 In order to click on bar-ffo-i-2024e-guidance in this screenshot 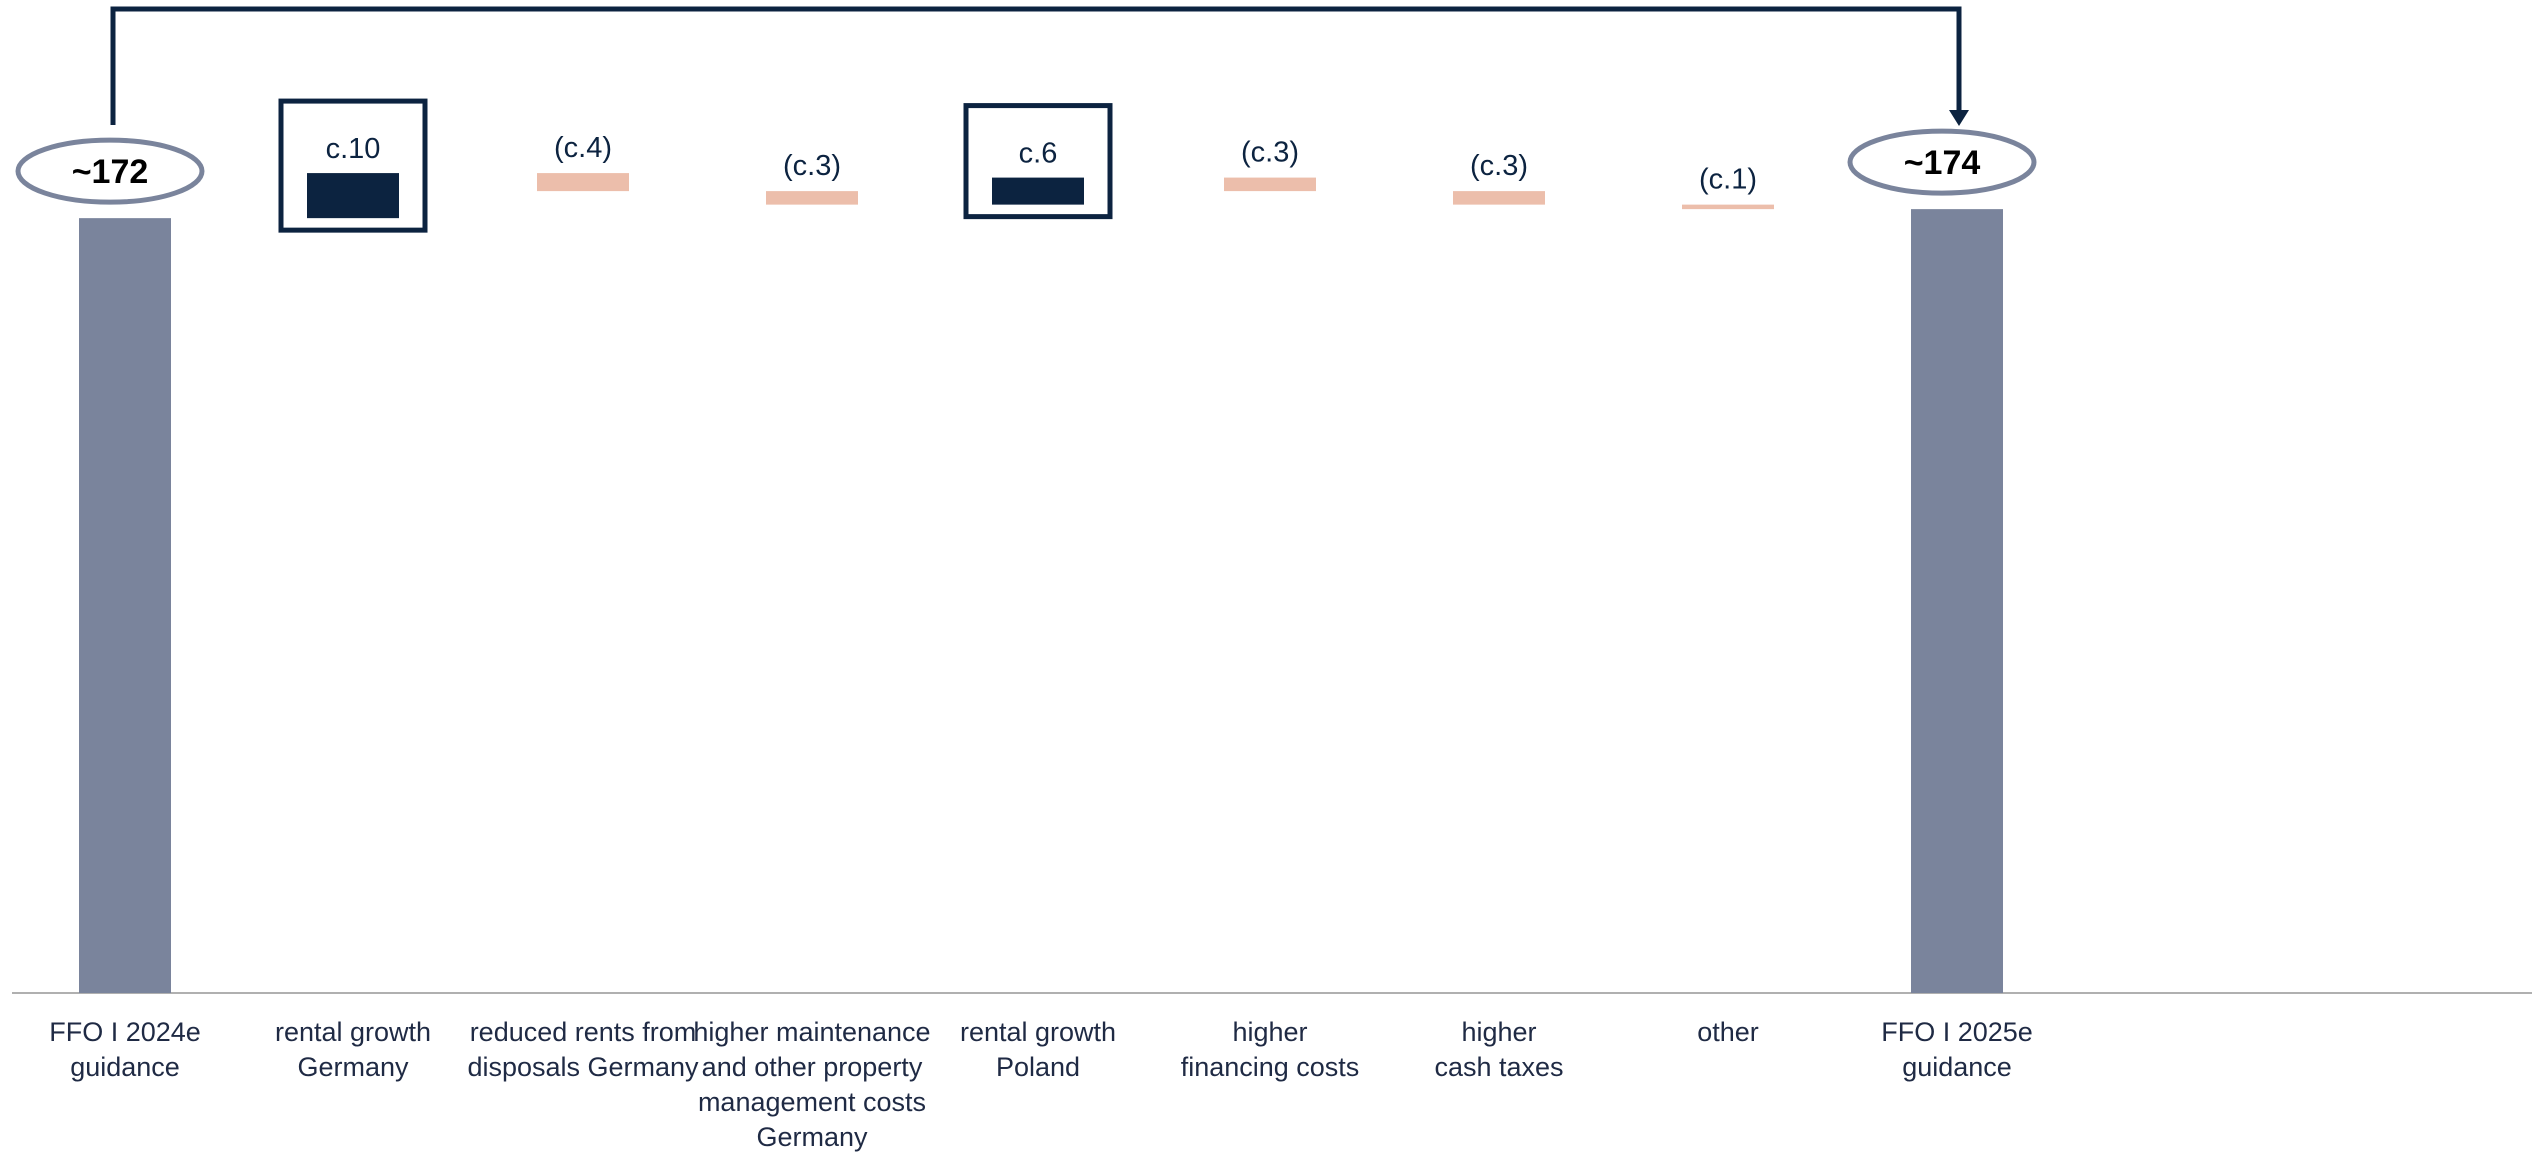, I will do `click(125, 605)`.